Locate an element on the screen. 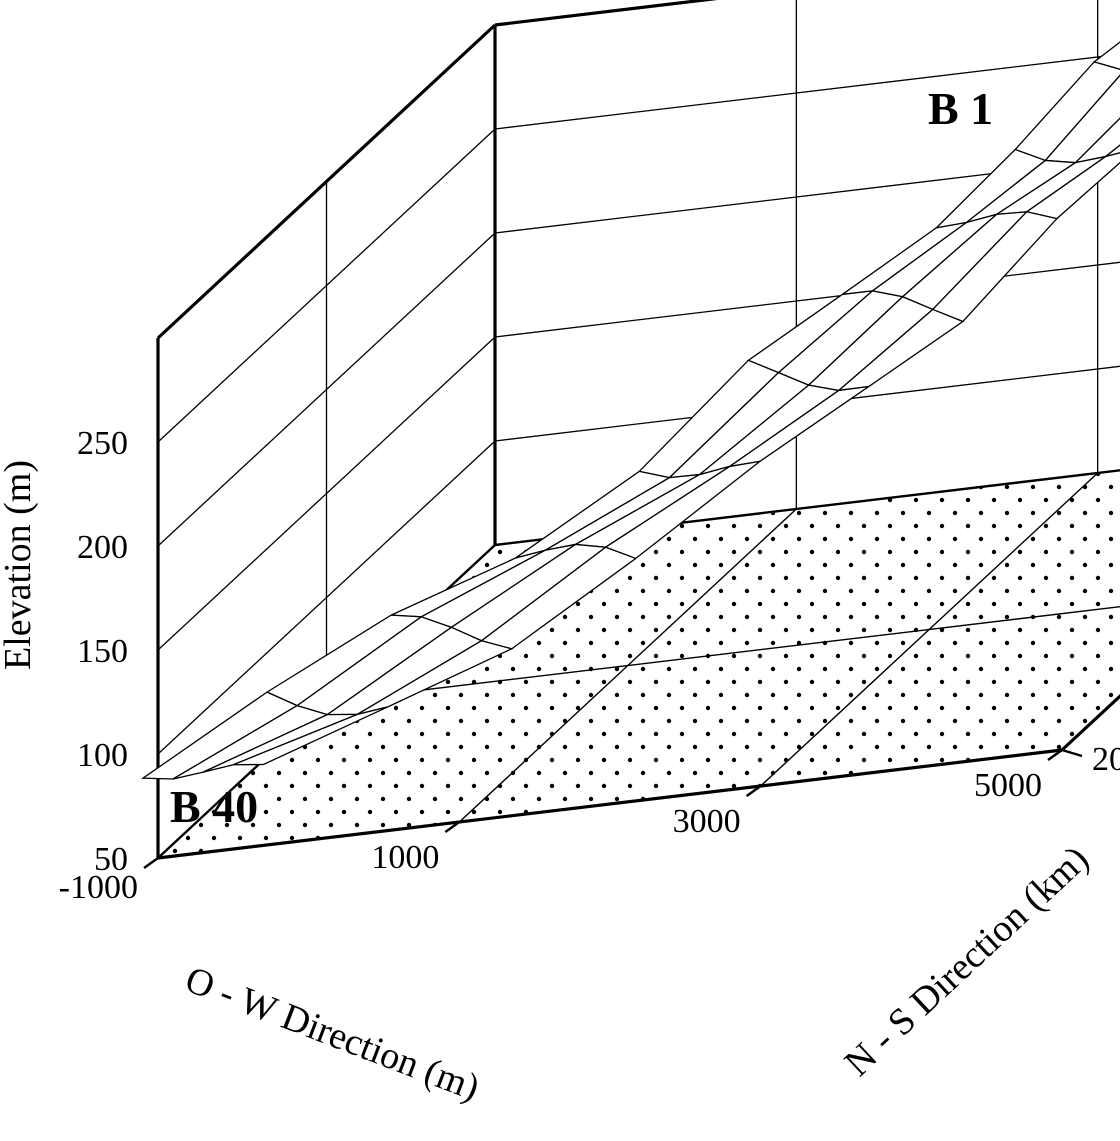 Image resolution: width=1120 pixels, height=1141 pixels. z-axis-title: Elevation (m) is located at coordinates (19, 565).